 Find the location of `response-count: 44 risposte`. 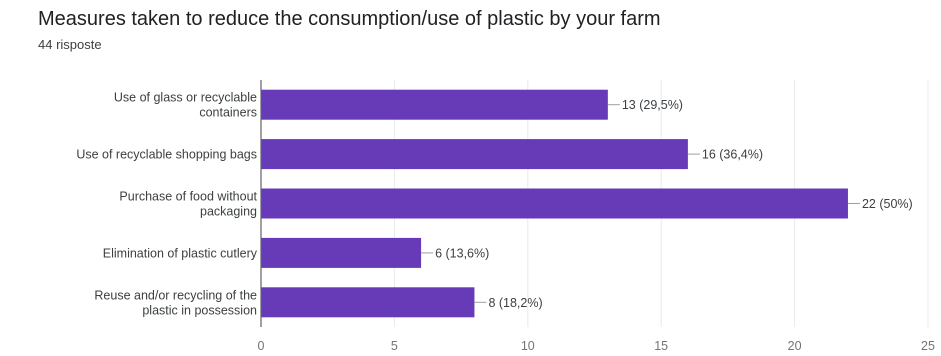

response-count: 44 risposte is located at coordinates (70, 44).